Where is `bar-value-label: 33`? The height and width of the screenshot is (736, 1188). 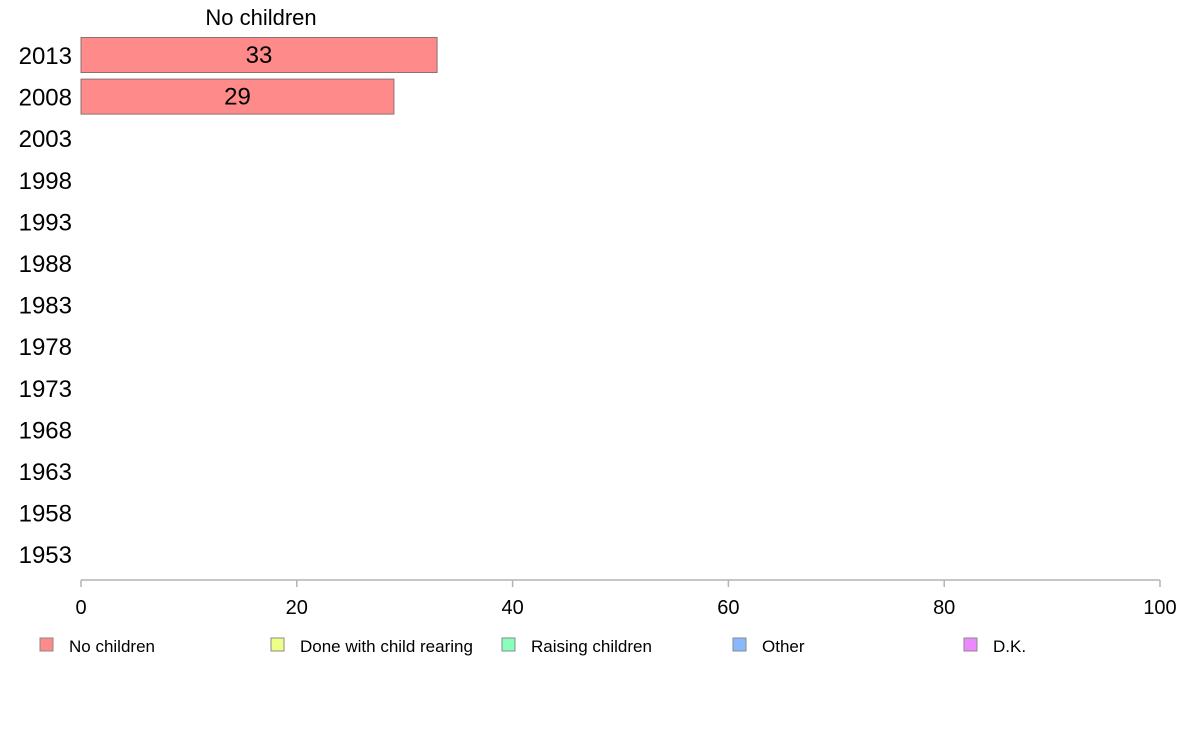
bar-value-label: 33 is located at coordinates (259, 55).